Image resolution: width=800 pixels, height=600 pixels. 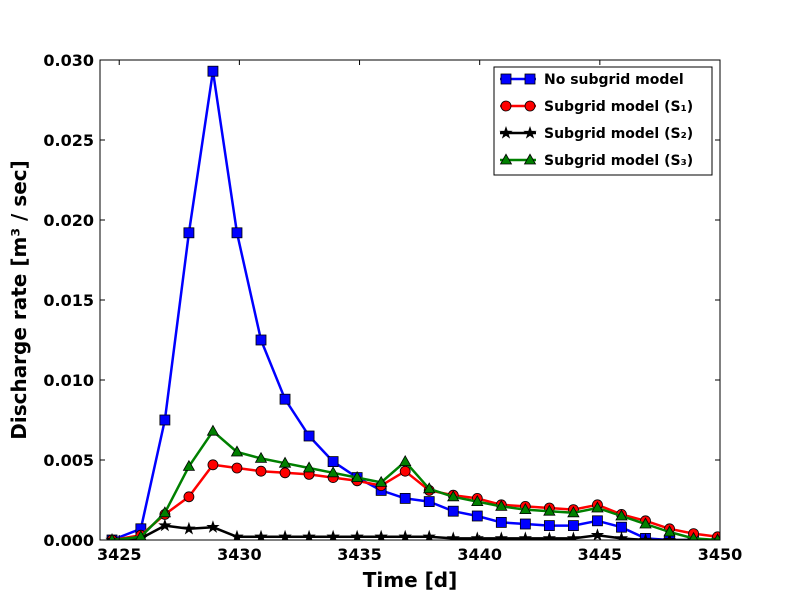 I want to click on x-tick-label: 3445, so click(x=600, y=554).